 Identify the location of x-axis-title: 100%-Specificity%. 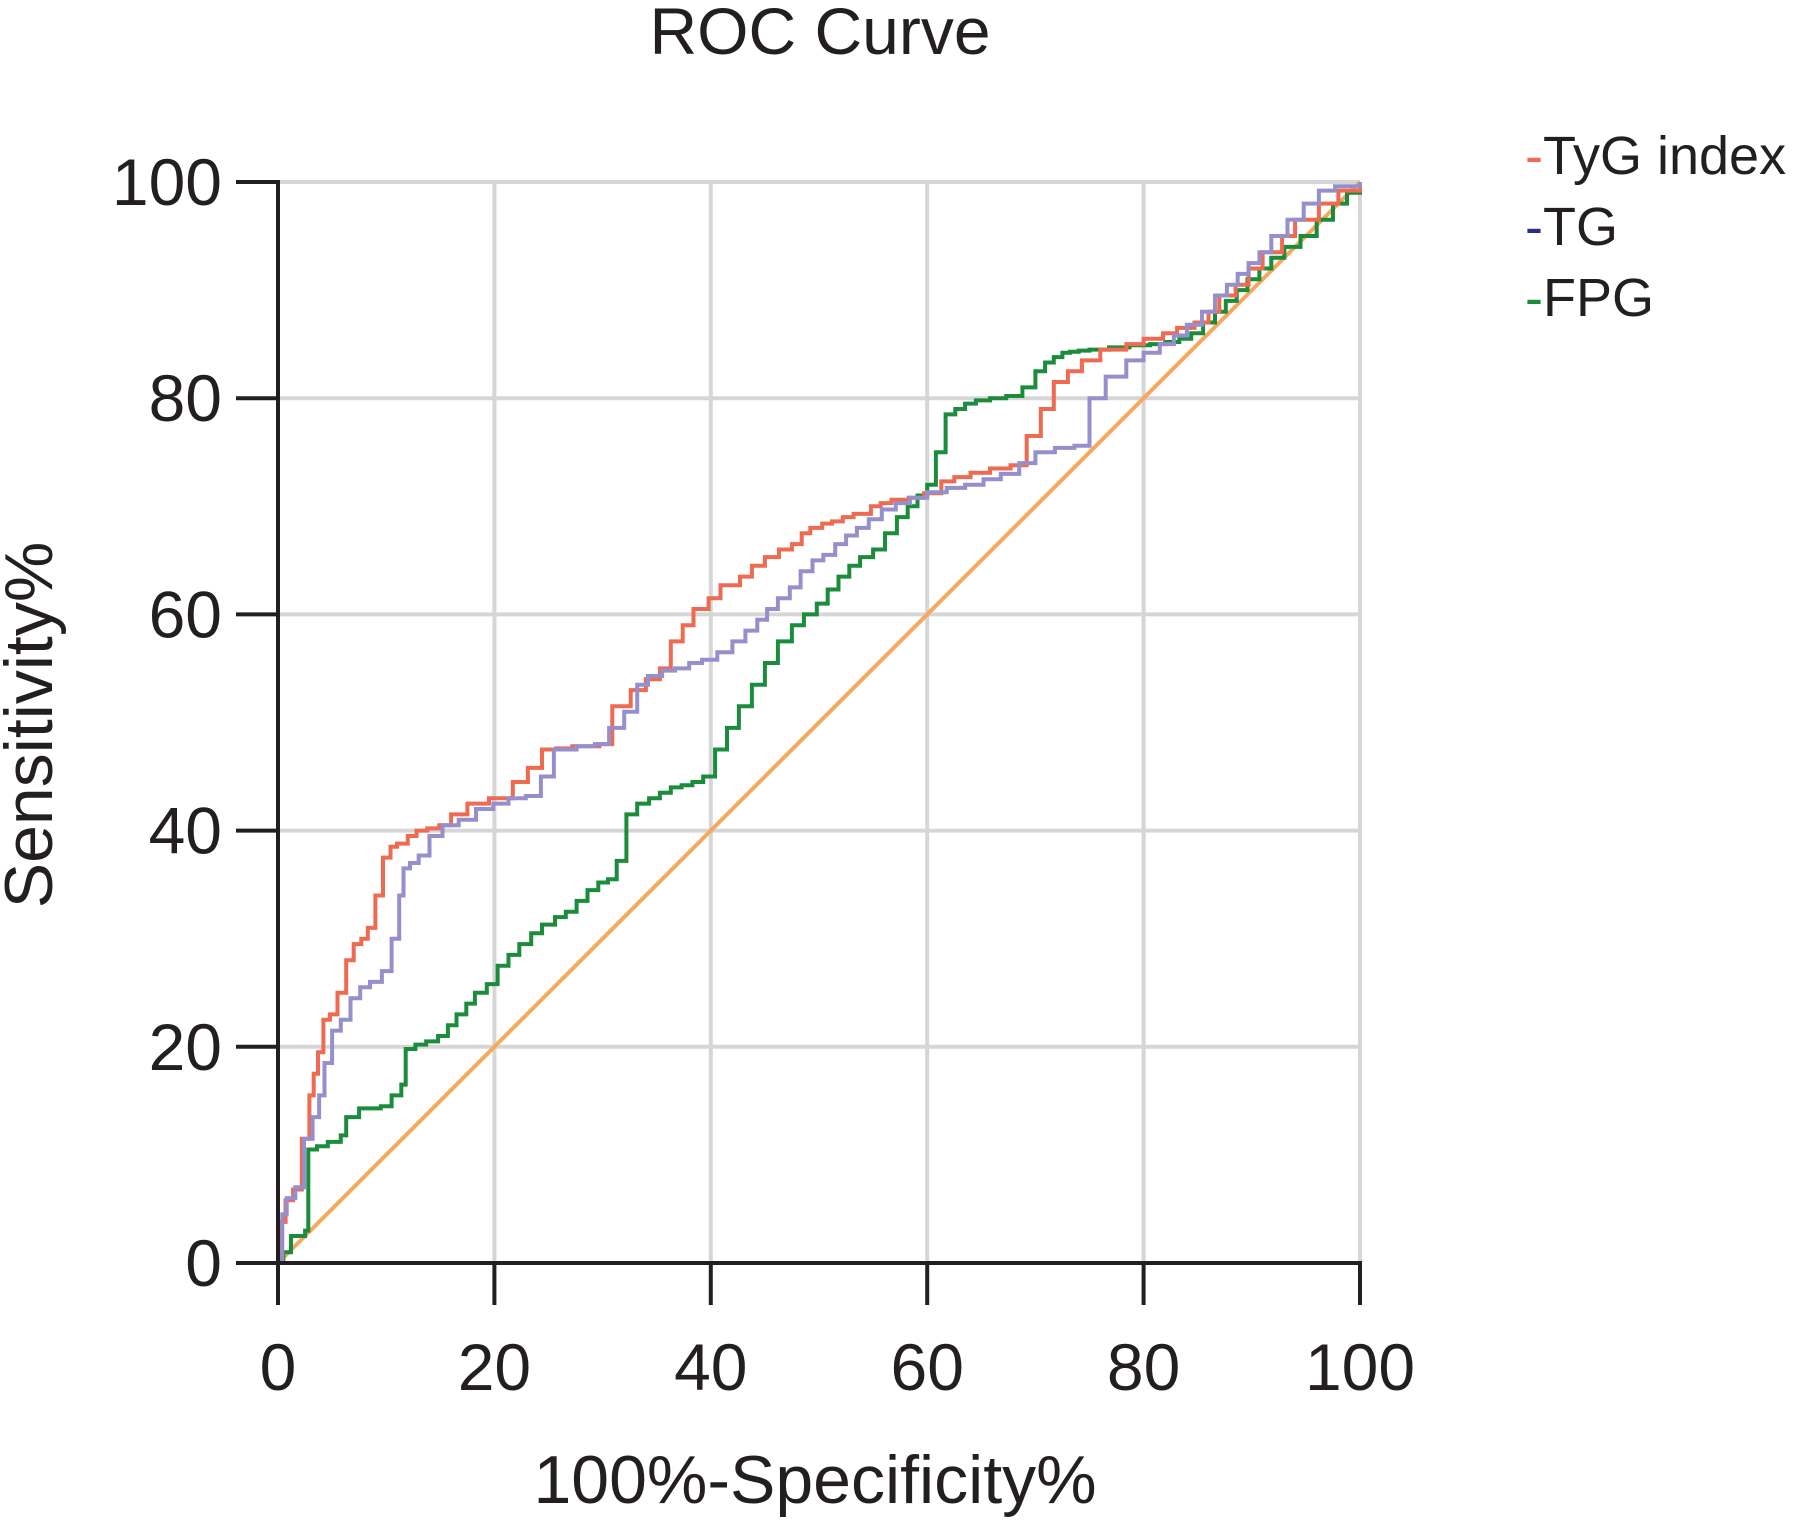
(814, 1480).